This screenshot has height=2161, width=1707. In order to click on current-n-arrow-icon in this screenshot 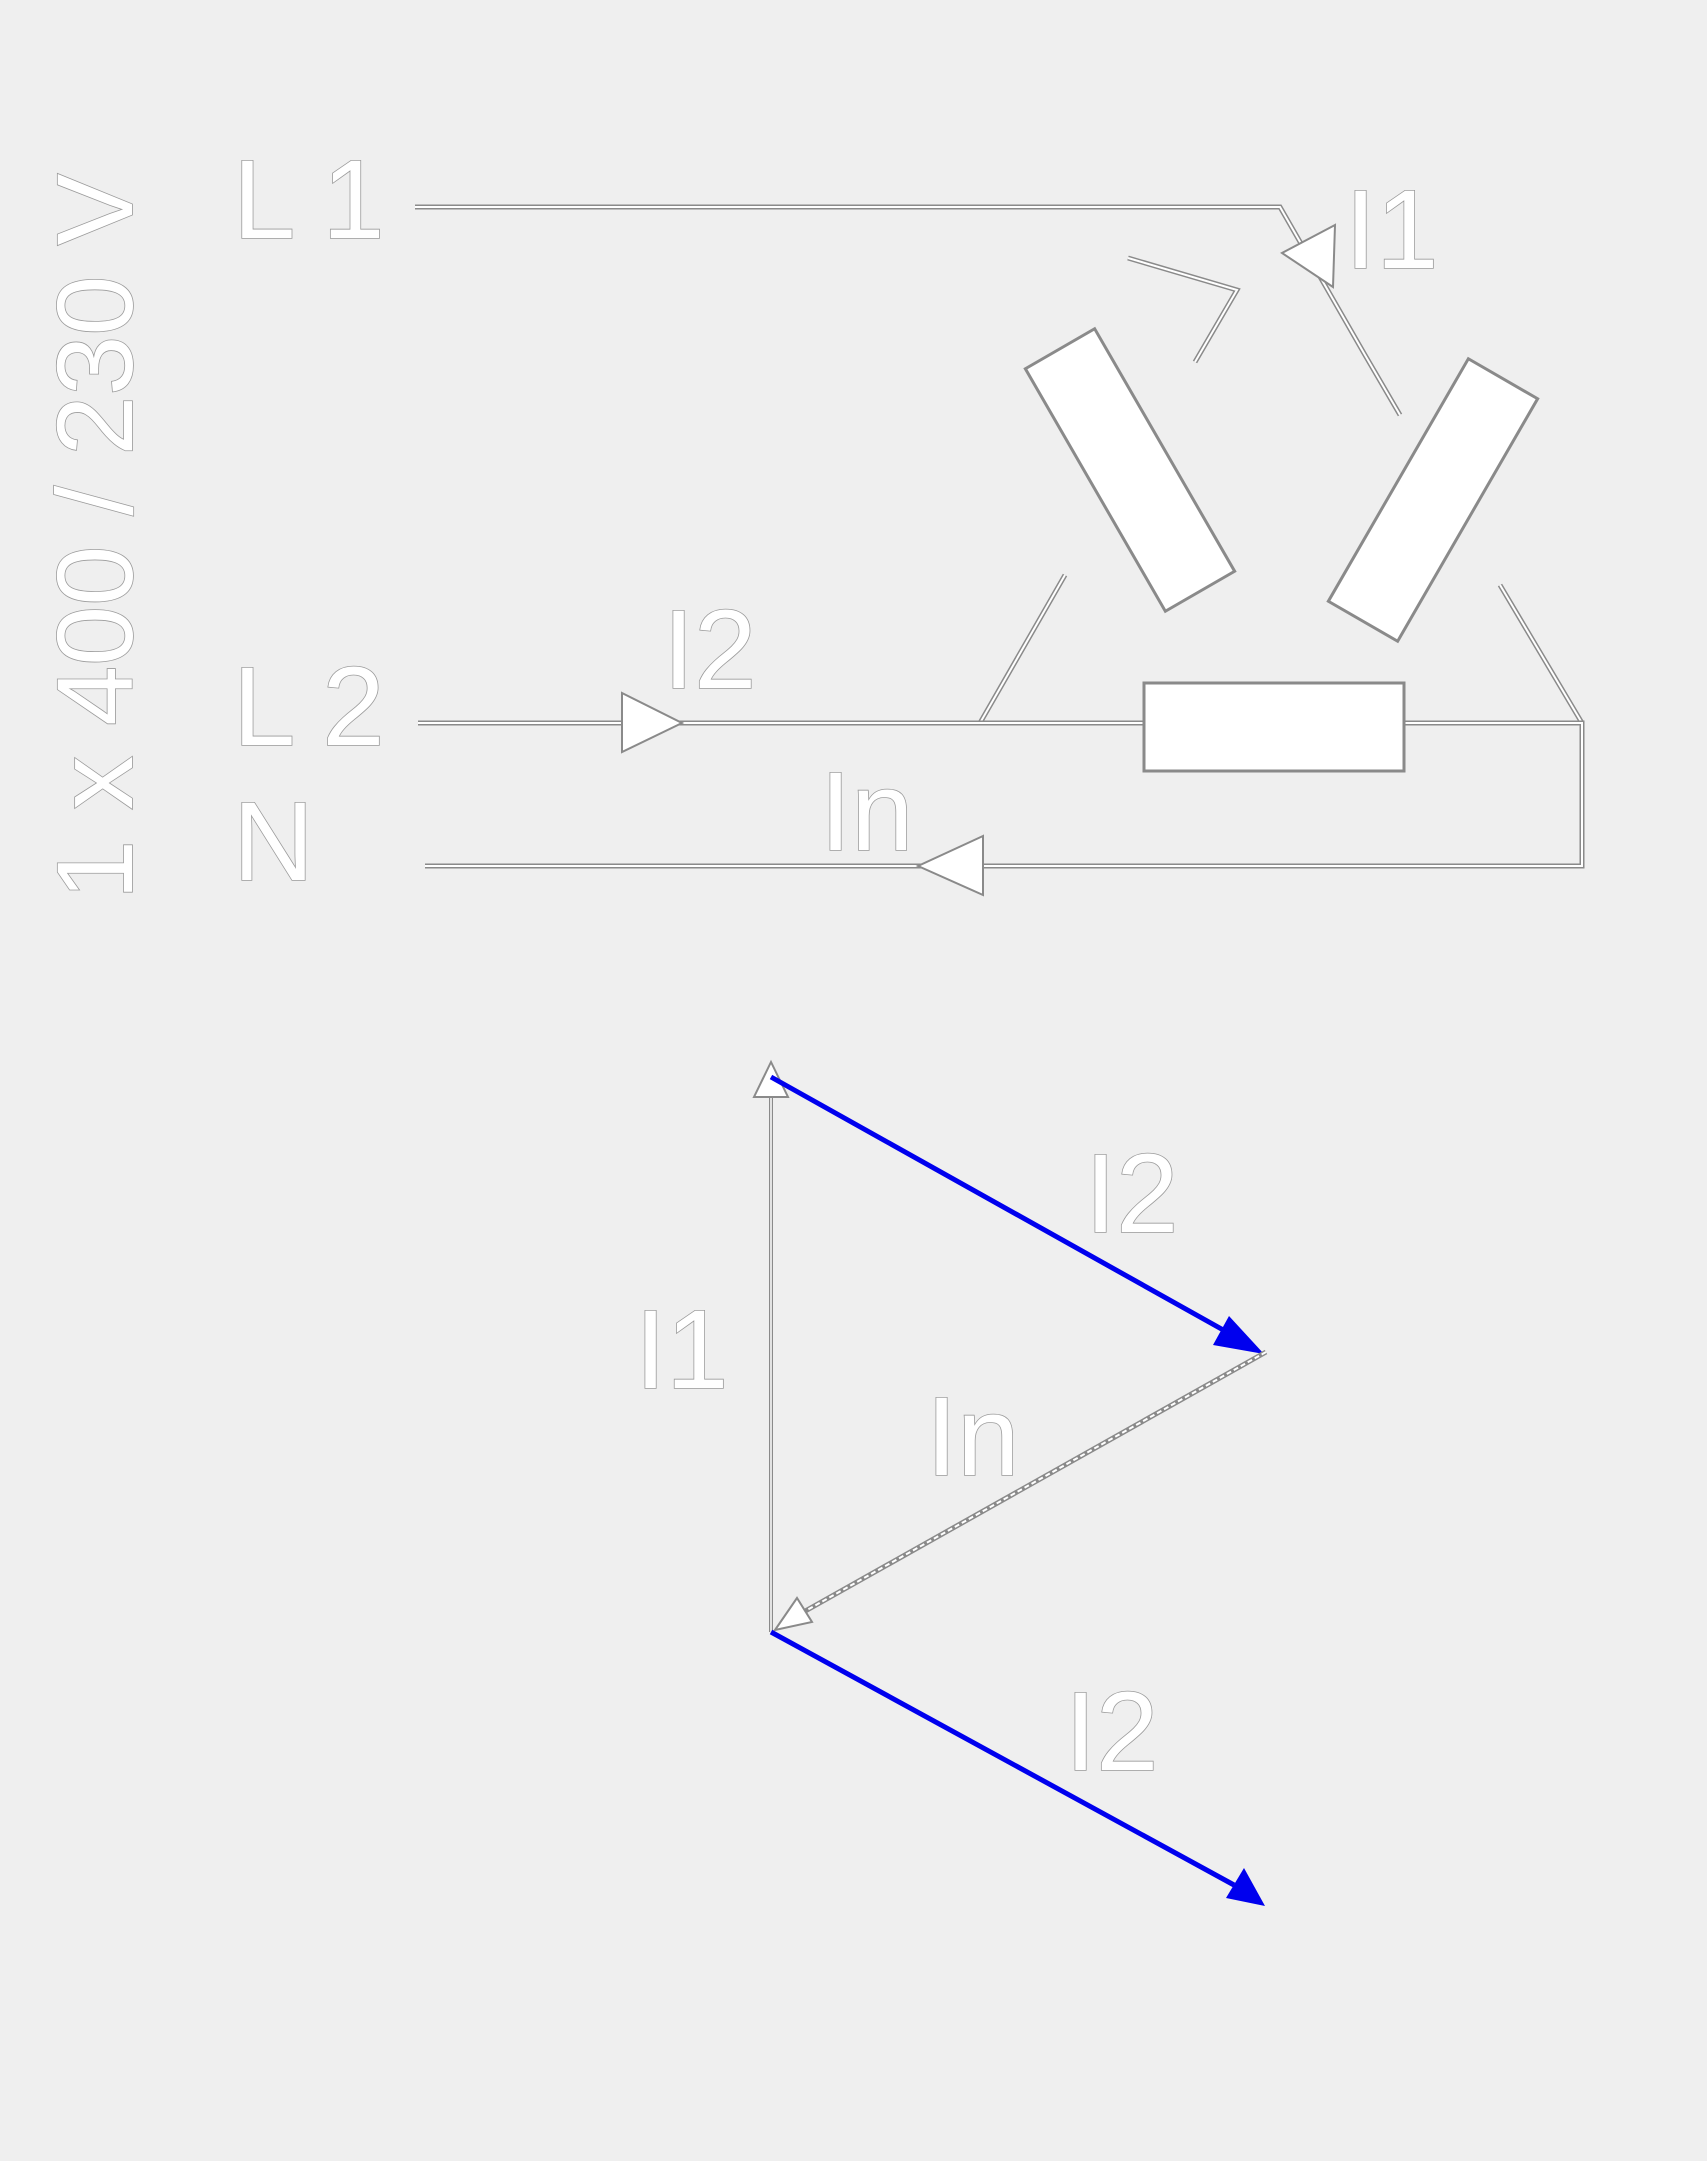, I will do `click(949, 865)`.